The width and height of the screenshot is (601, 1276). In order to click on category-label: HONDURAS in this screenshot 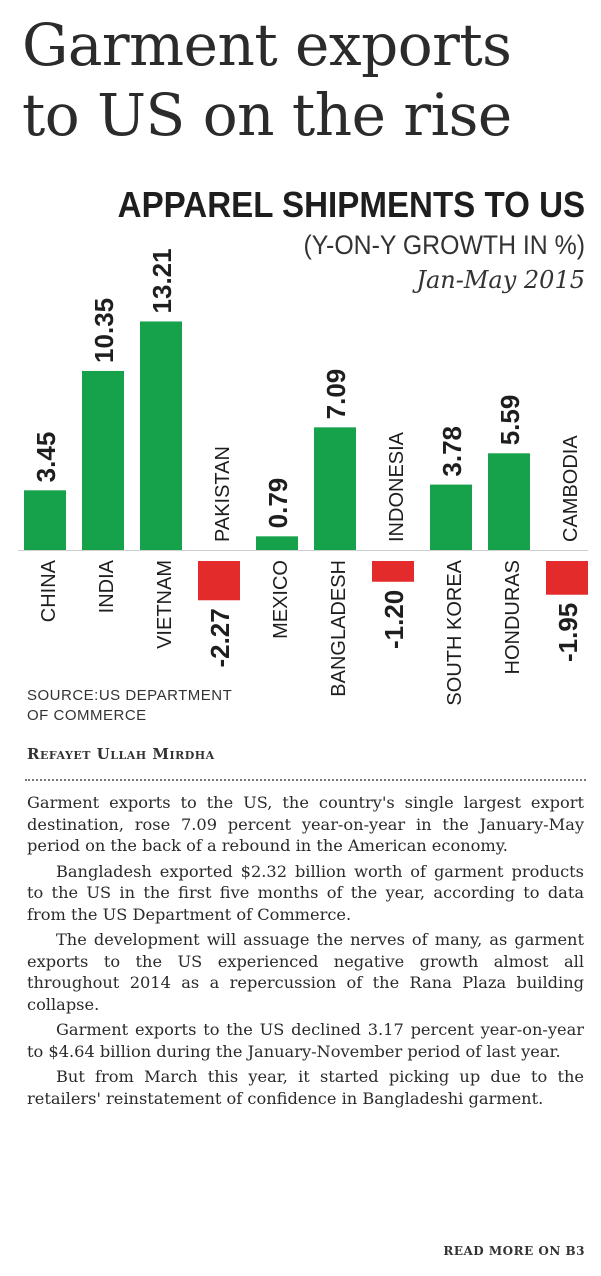, I will do `click(513, 617)`.